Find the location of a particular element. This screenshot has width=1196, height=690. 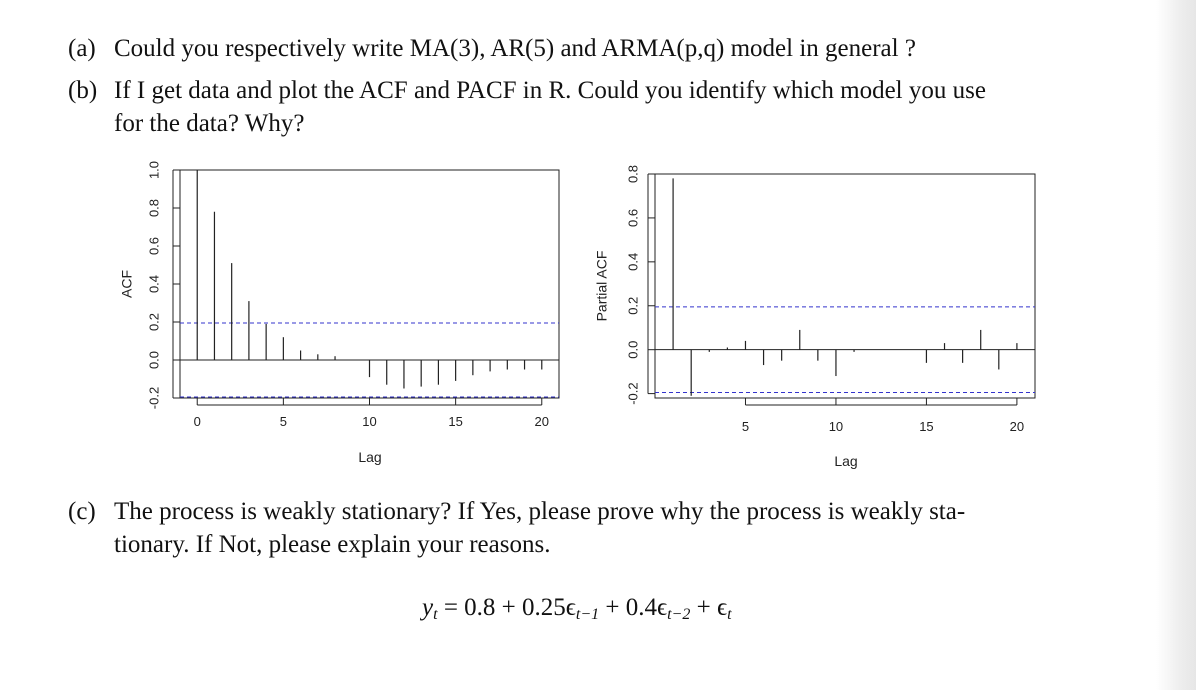

pacf-ytick-label: -0.2 is located at coordinates (632, 393).